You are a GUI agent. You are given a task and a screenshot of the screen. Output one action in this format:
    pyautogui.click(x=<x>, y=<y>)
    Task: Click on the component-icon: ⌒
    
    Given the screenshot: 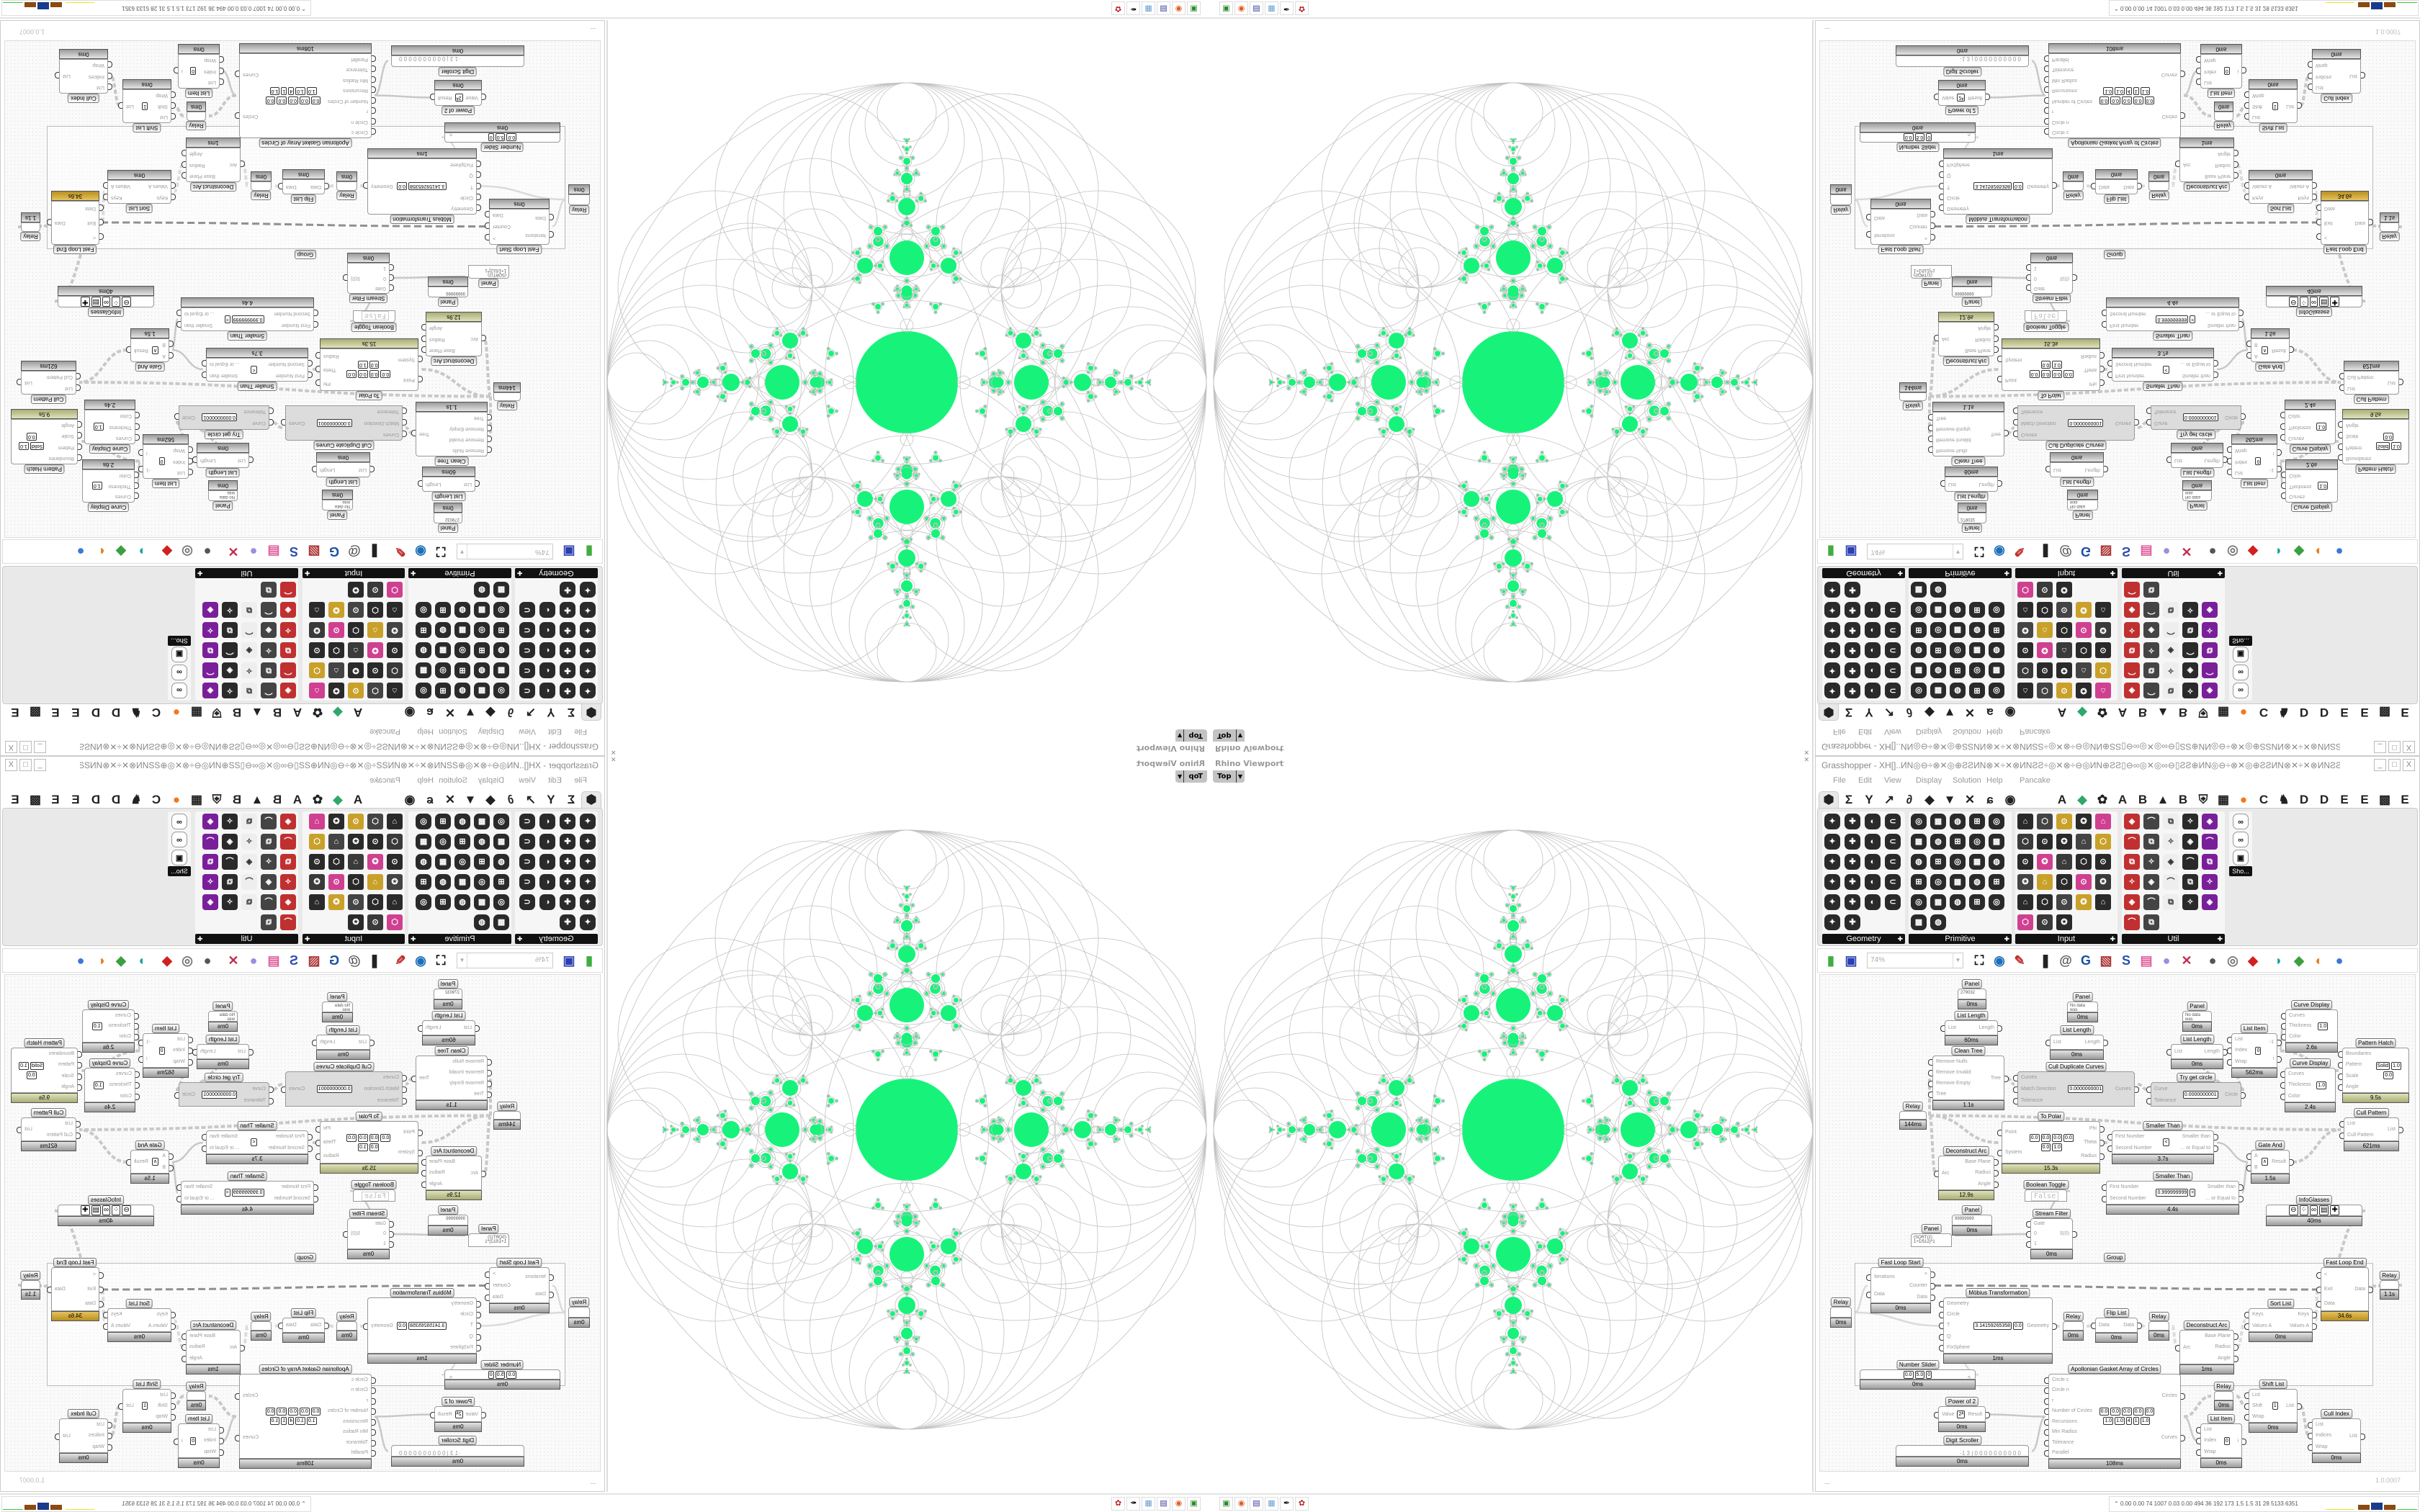 What is the action you would take?
    pyautogui.click(x=2132, y=922)
    